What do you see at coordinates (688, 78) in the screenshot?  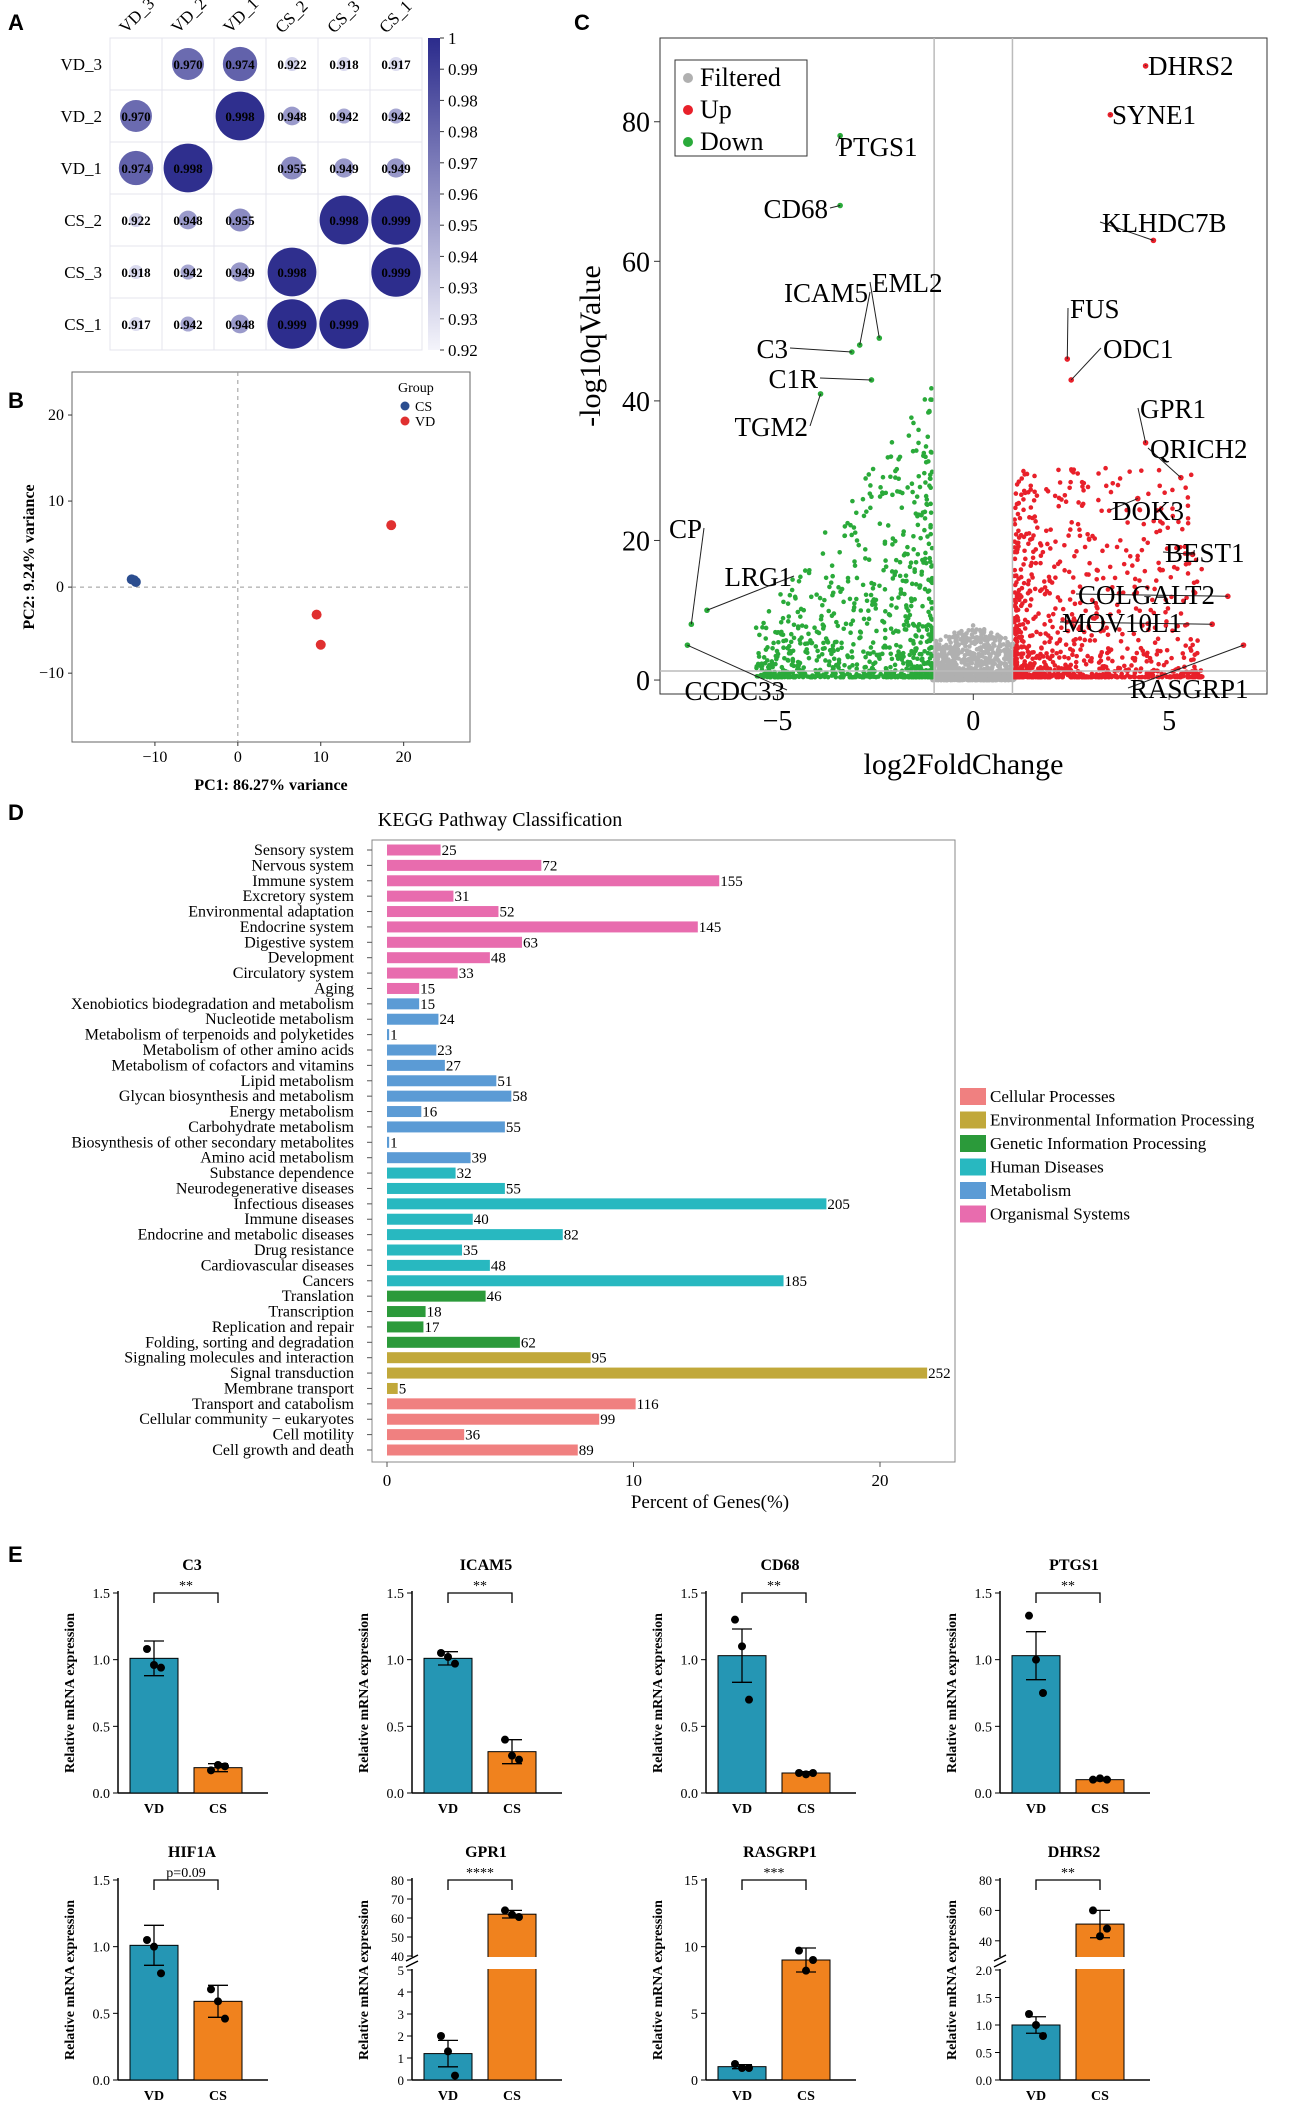 I see `legend-marker` at bounding box center [688, 78].